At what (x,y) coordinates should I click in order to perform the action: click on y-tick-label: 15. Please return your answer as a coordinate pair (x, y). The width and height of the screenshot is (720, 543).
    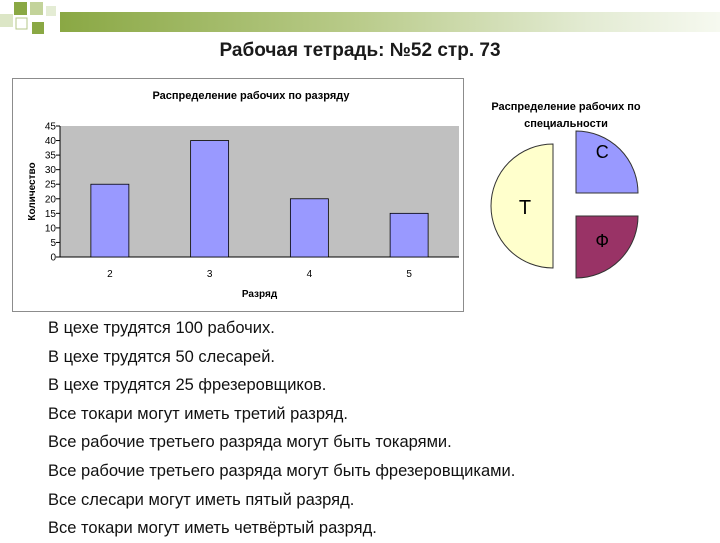
    Looking at the image, I should click on (51, 214).